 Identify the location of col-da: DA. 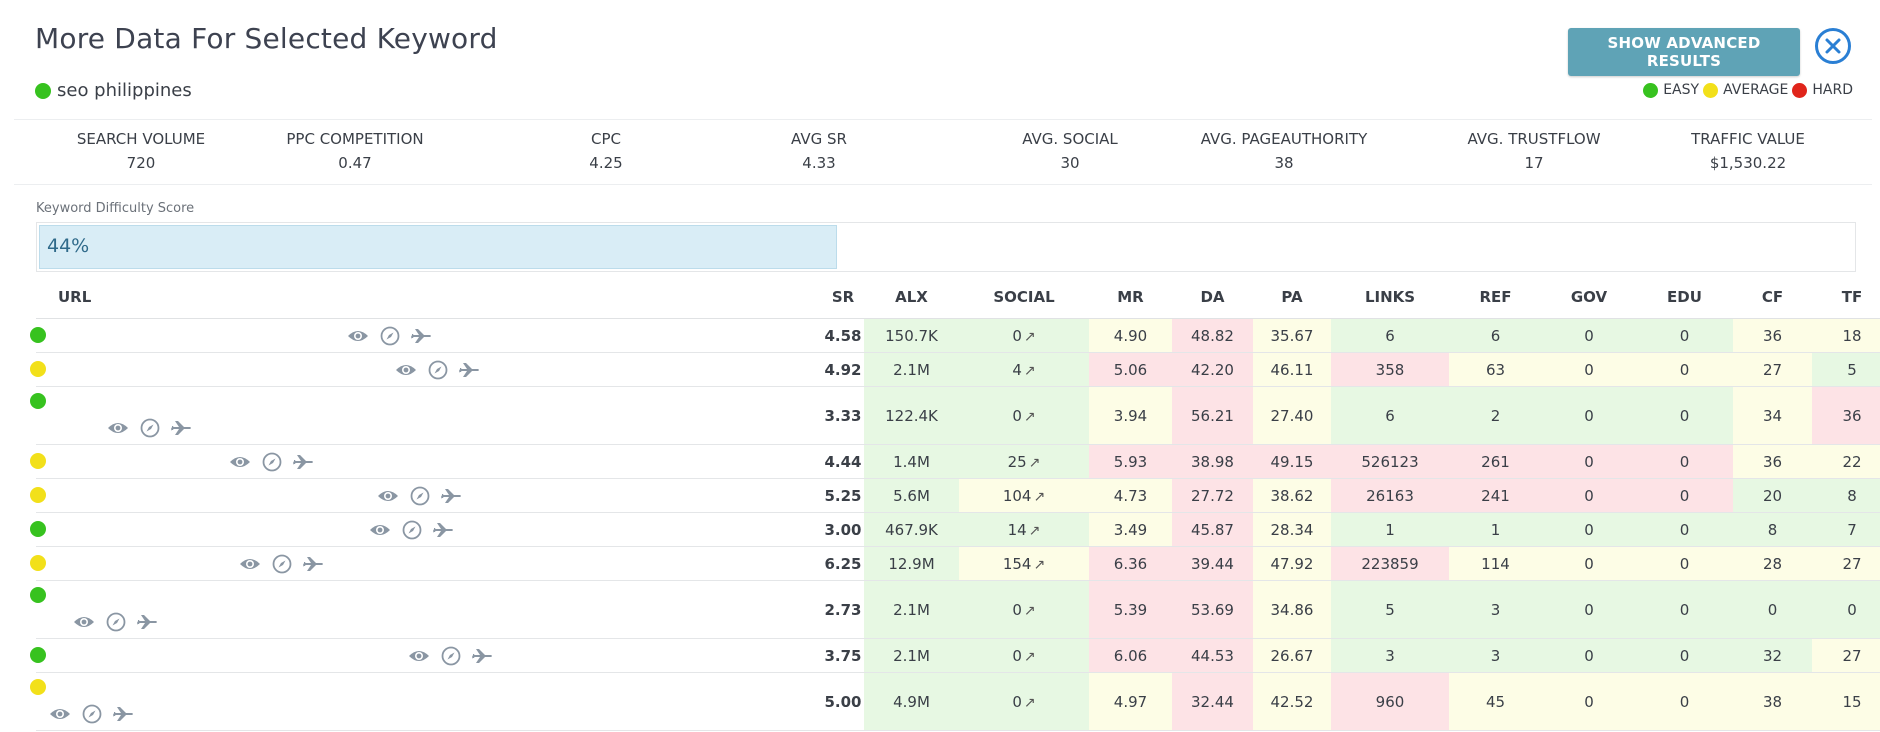
(1212, 297).